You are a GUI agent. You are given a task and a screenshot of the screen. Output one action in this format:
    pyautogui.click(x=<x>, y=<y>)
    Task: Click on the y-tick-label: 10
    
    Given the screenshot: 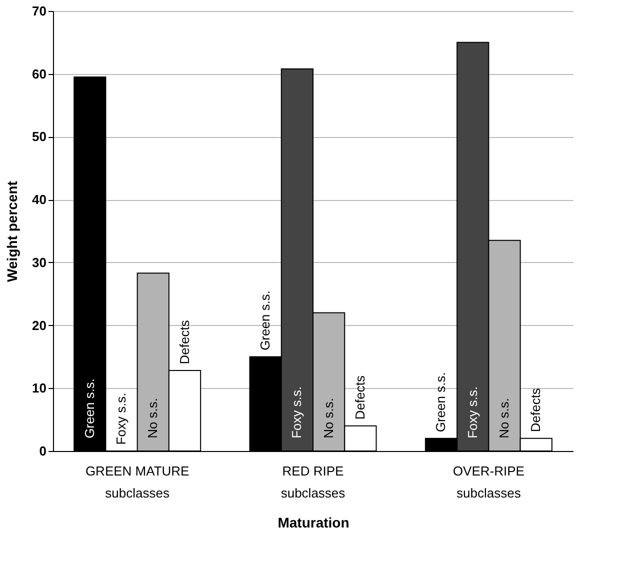 What is the action you would take?
    pyautogui.click(x=39, y=388)
    